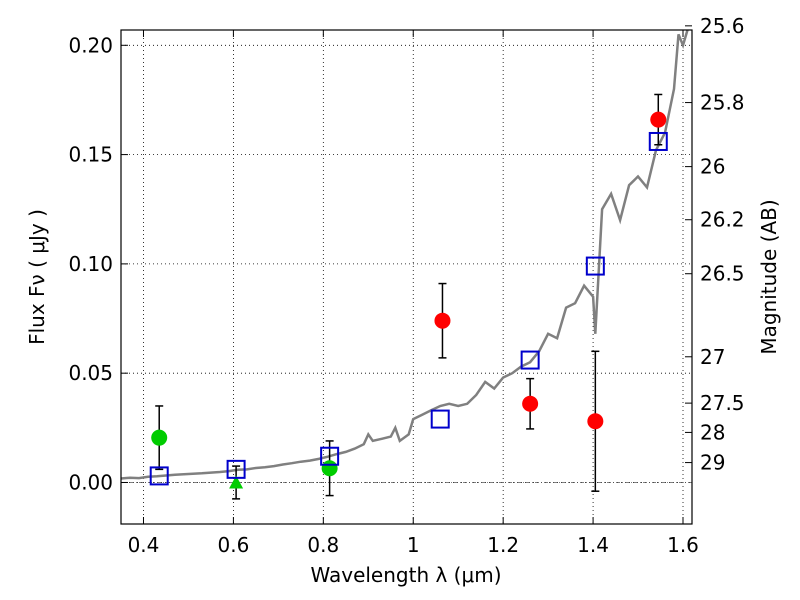  What do you see at coordinates (405, 575) in the screenshot?
I see `x-axis-label: Wavelength λ (μm)` at bounding box center [405, 575].